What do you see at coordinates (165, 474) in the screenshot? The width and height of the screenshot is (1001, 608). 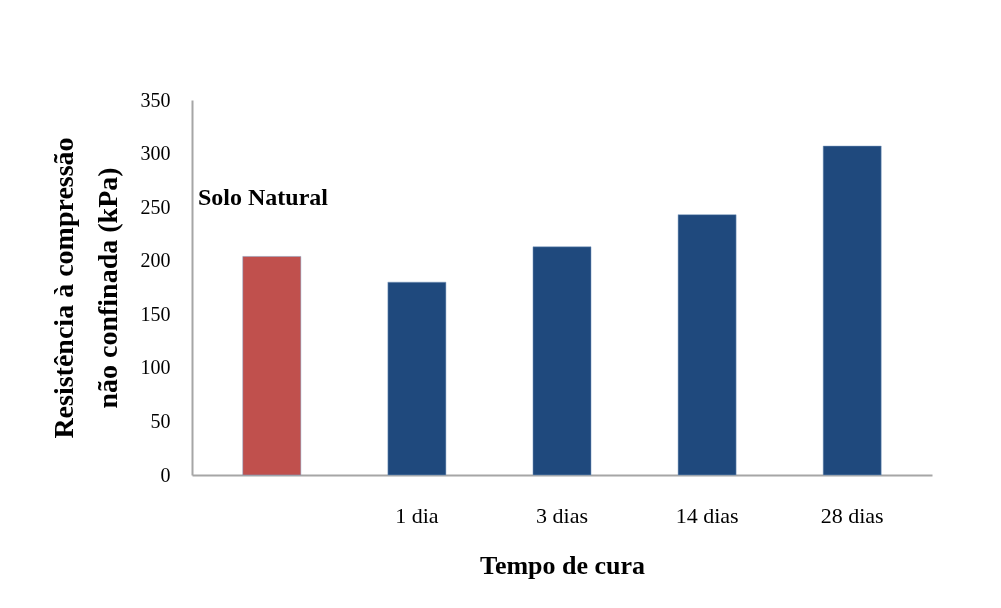 I see `y-tick-label: 0` at bounding box center [165, 474].